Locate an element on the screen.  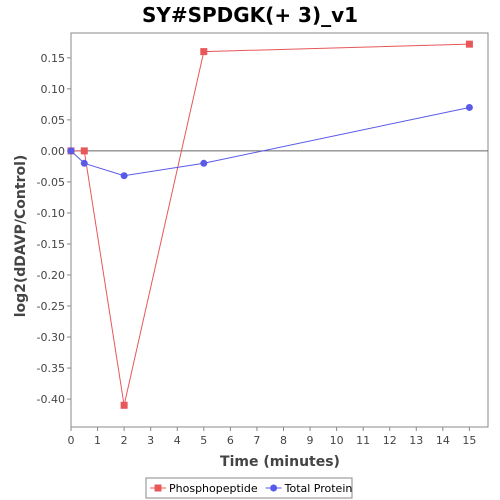
legend-marker-phosphopeptide is located at coordinates (158, 488).